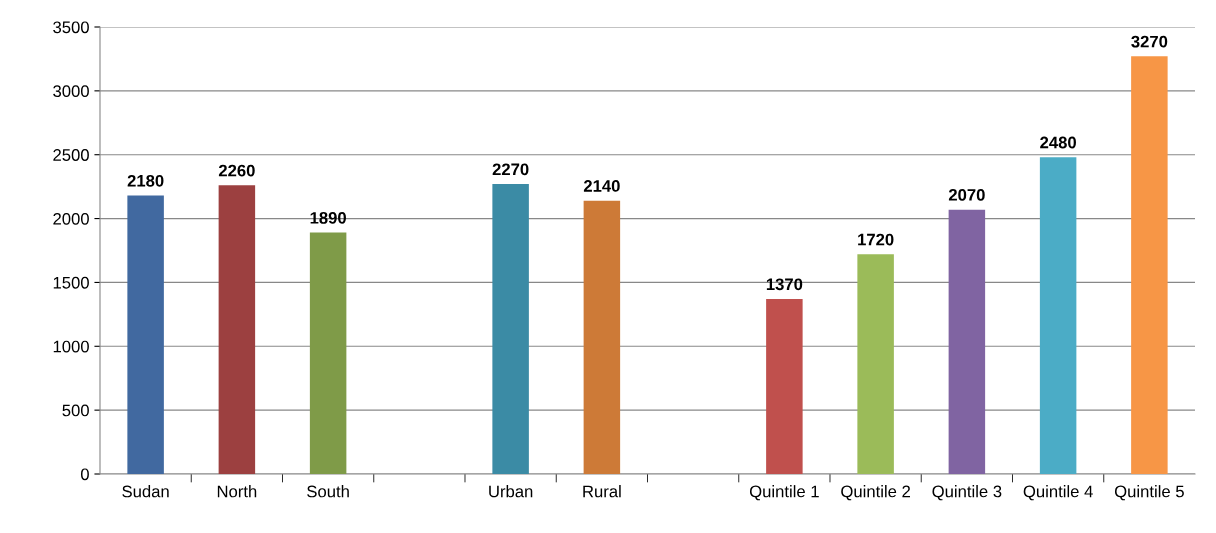 This screenshot has height=533, width=1216. I want to click on data-label: 2070, so click(966, 194).